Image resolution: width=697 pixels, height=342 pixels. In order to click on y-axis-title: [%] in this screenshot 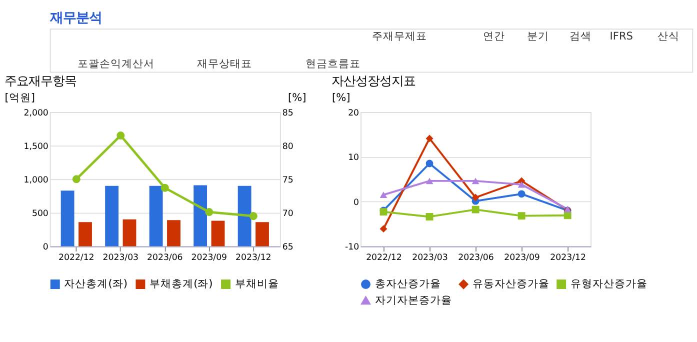, I will do `click(341, 98)`.